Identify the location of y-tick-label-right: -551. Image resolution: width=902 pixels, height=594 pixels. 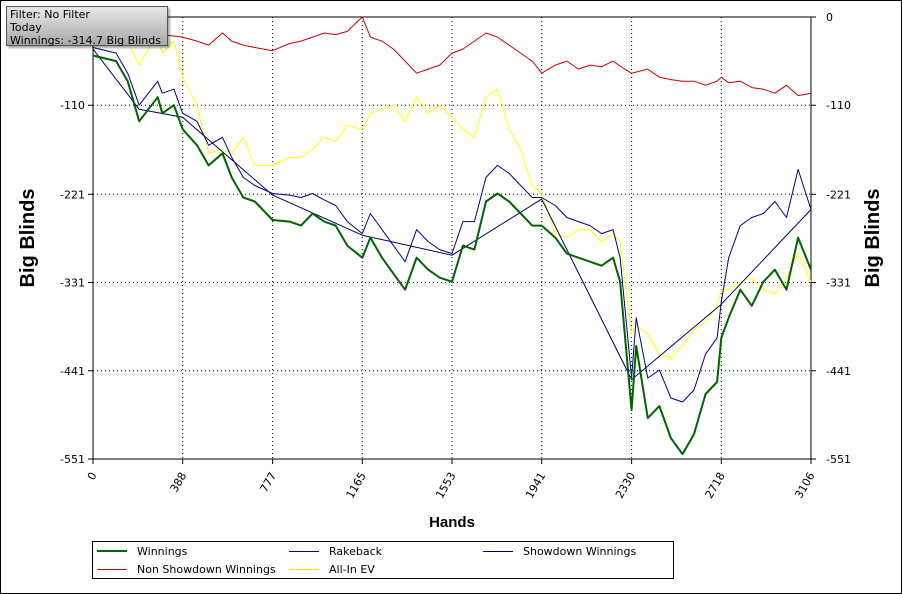
(838, 459).